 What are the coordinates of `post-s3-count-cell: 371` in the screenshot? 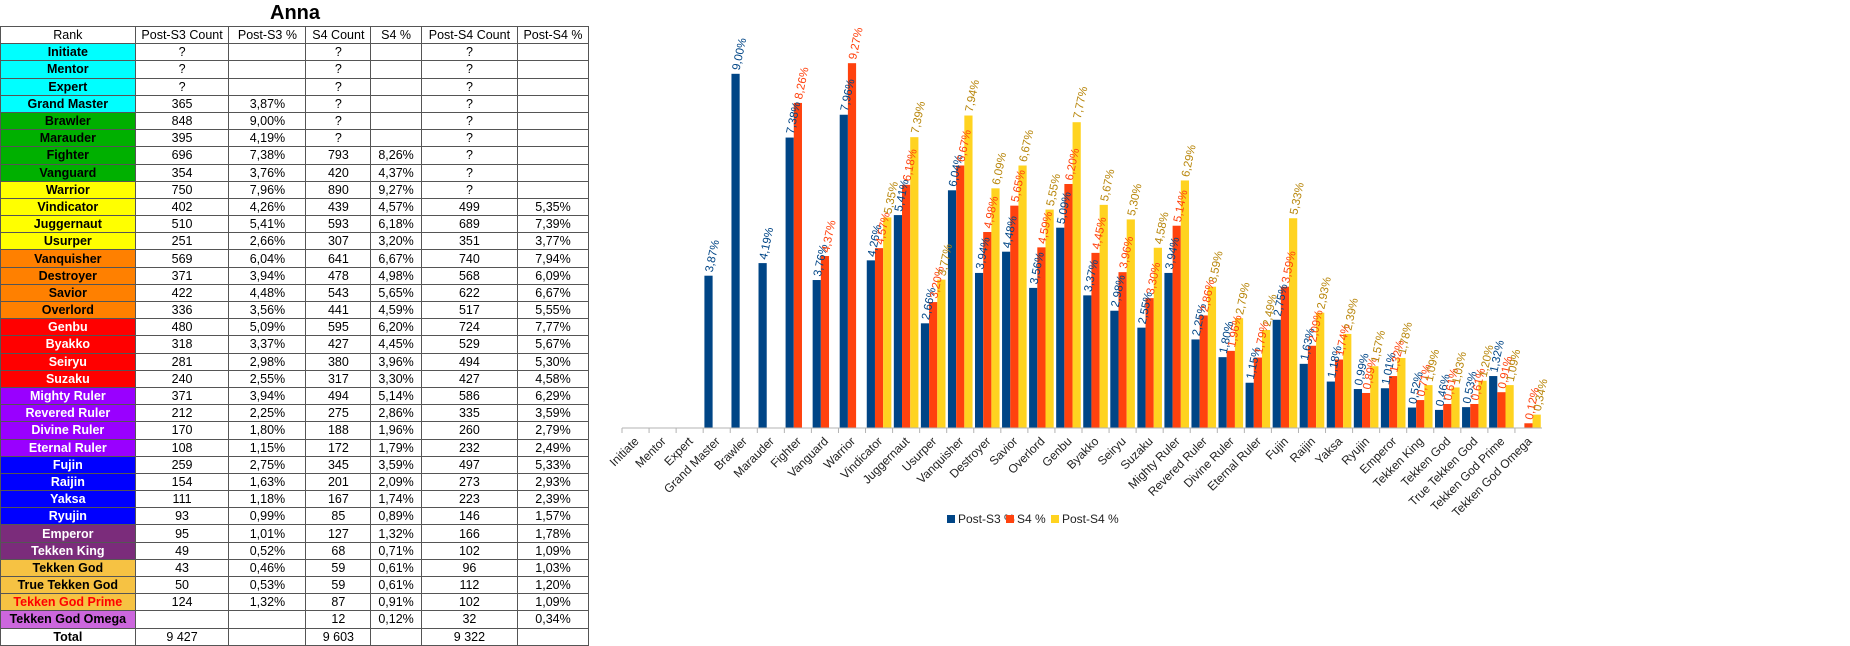 It's located at (182, 396).